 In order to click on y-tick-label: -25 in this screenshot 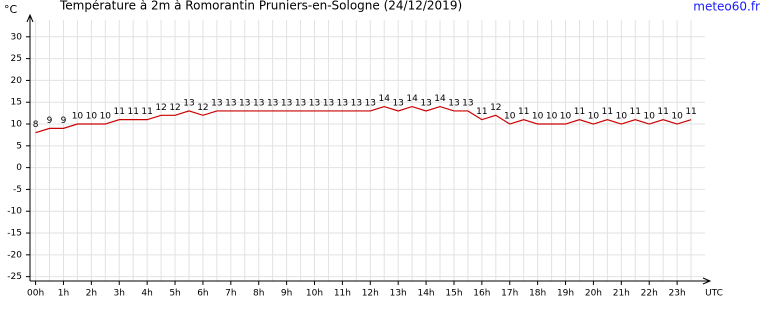, I will do `click(14, 277)`.